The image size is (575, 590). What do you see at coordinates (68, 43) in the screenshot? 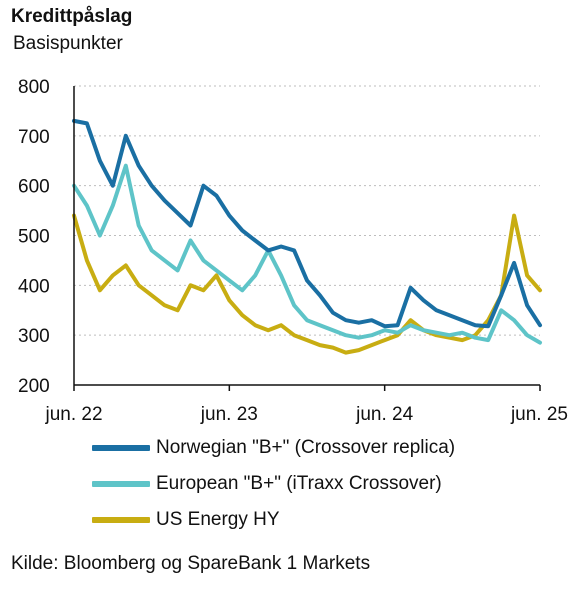
I see `y-axis-unit-label: Basispunkter` at bounding box center [68, 43].